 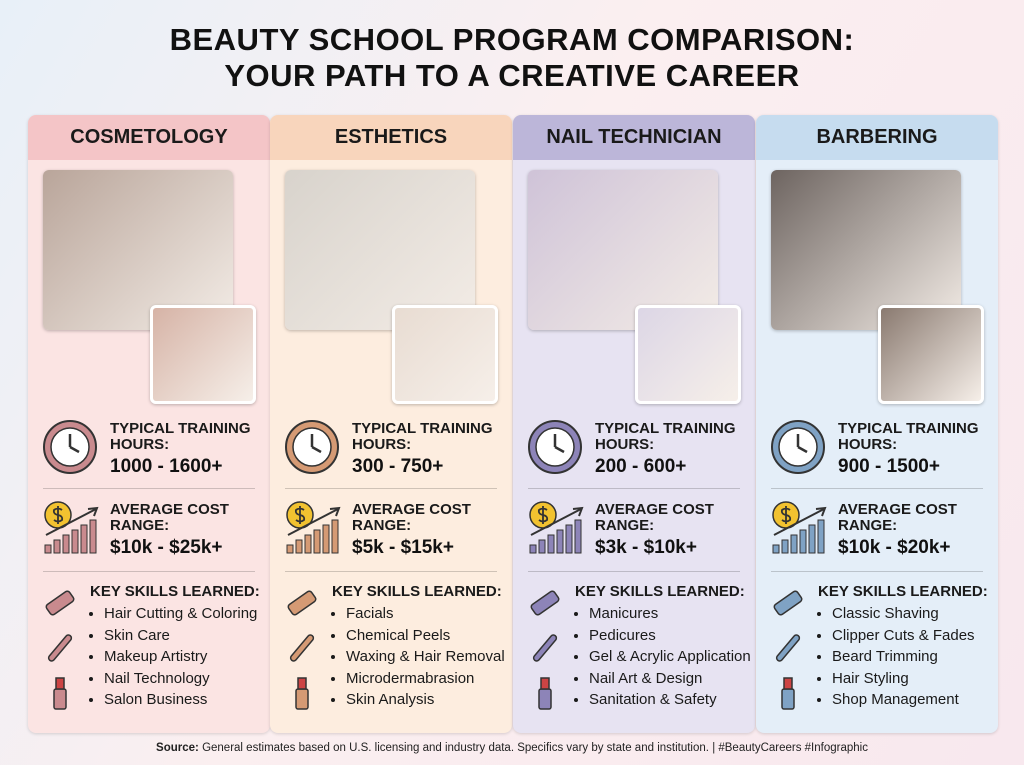 I want to click on skill: Chemical Peels, so click(x=425, y=636).